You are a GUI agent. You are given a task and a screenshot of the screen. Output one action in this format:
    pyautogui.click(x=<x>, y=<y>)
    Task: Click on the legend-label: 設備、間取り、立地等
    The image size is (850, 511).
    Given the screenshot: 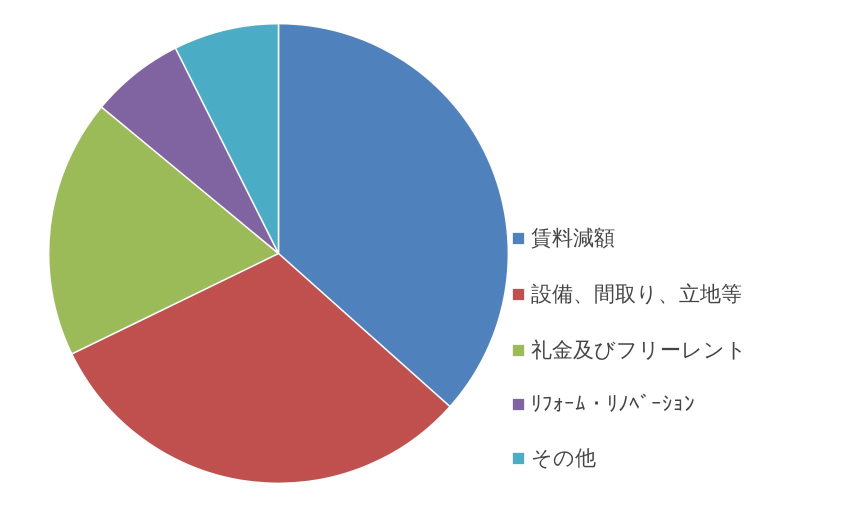 What is the action you would take?
    pyautogui.click(x=636, y=294)
    